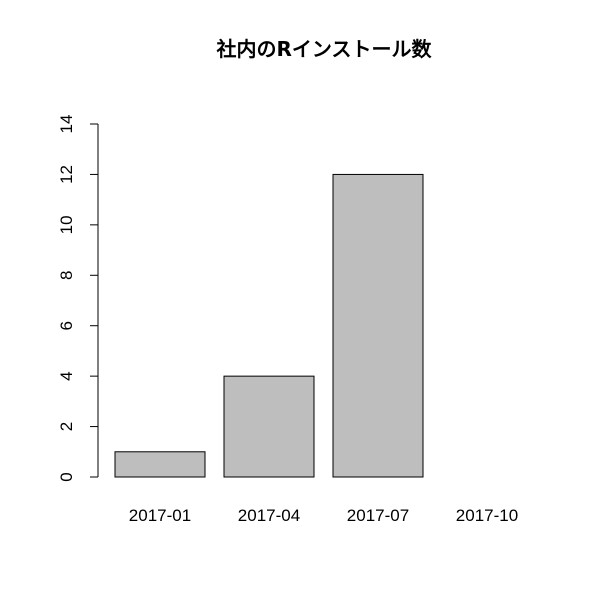 This screenshot has height=600, width=600. Describe the element at coordinates (487, 515) in the screenshot. I see `x-tick-label: 2017-10` at that location.